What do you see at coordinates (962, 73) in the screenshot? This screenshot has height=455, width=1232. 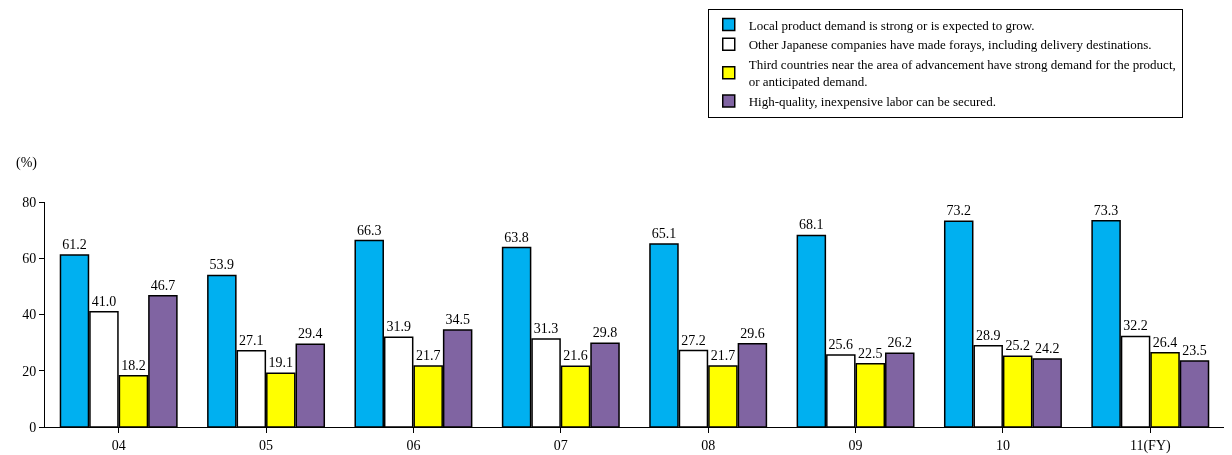 I see `legend-label: Third countries near the area of advancement have strong demand for the product, or anticipated demand.` at bounding box center [962, 73].